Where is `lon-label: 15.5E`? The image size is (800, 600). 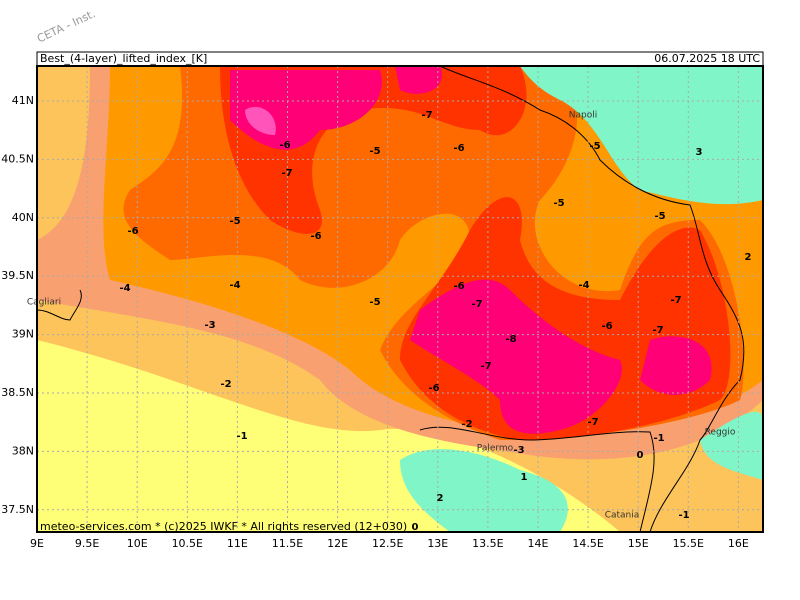 lon-label: 15.5E is located at coordinates (688, 543).